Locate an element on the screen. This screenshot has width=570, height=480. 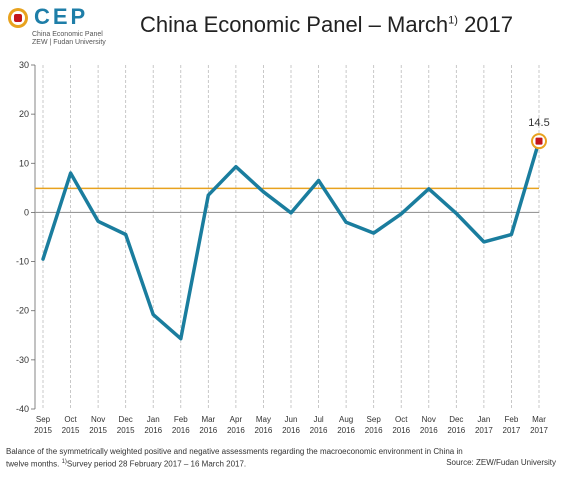
cep-logo-icon is located at coordinates (18, 18).